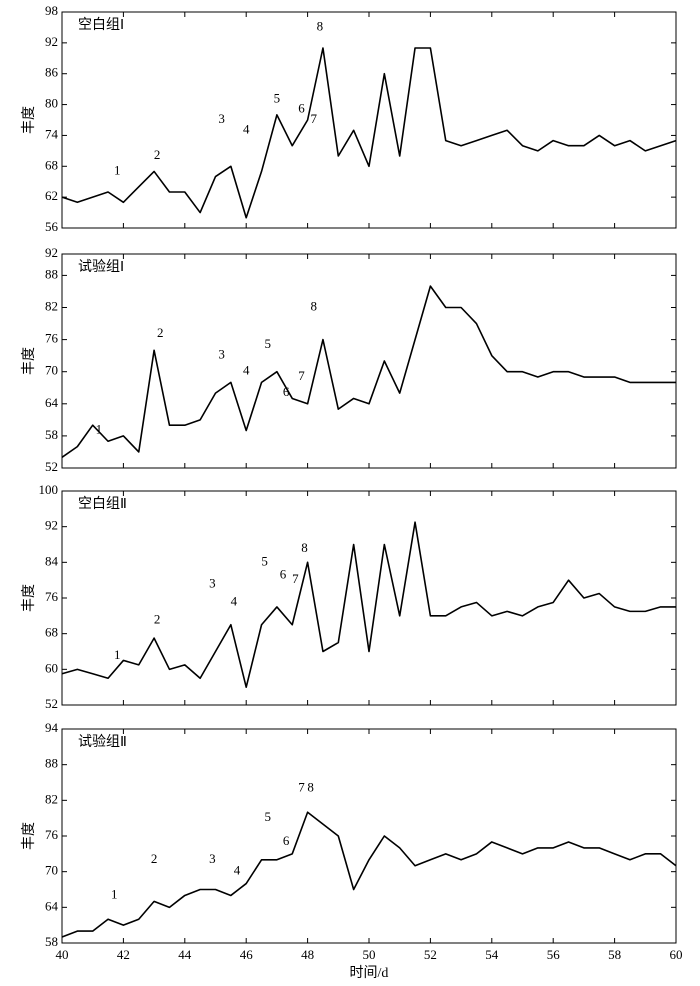  Describe the element at coordinates (101, 25) in the screenshot. I see `panel-title: 空白组Ⅰ` at that location.